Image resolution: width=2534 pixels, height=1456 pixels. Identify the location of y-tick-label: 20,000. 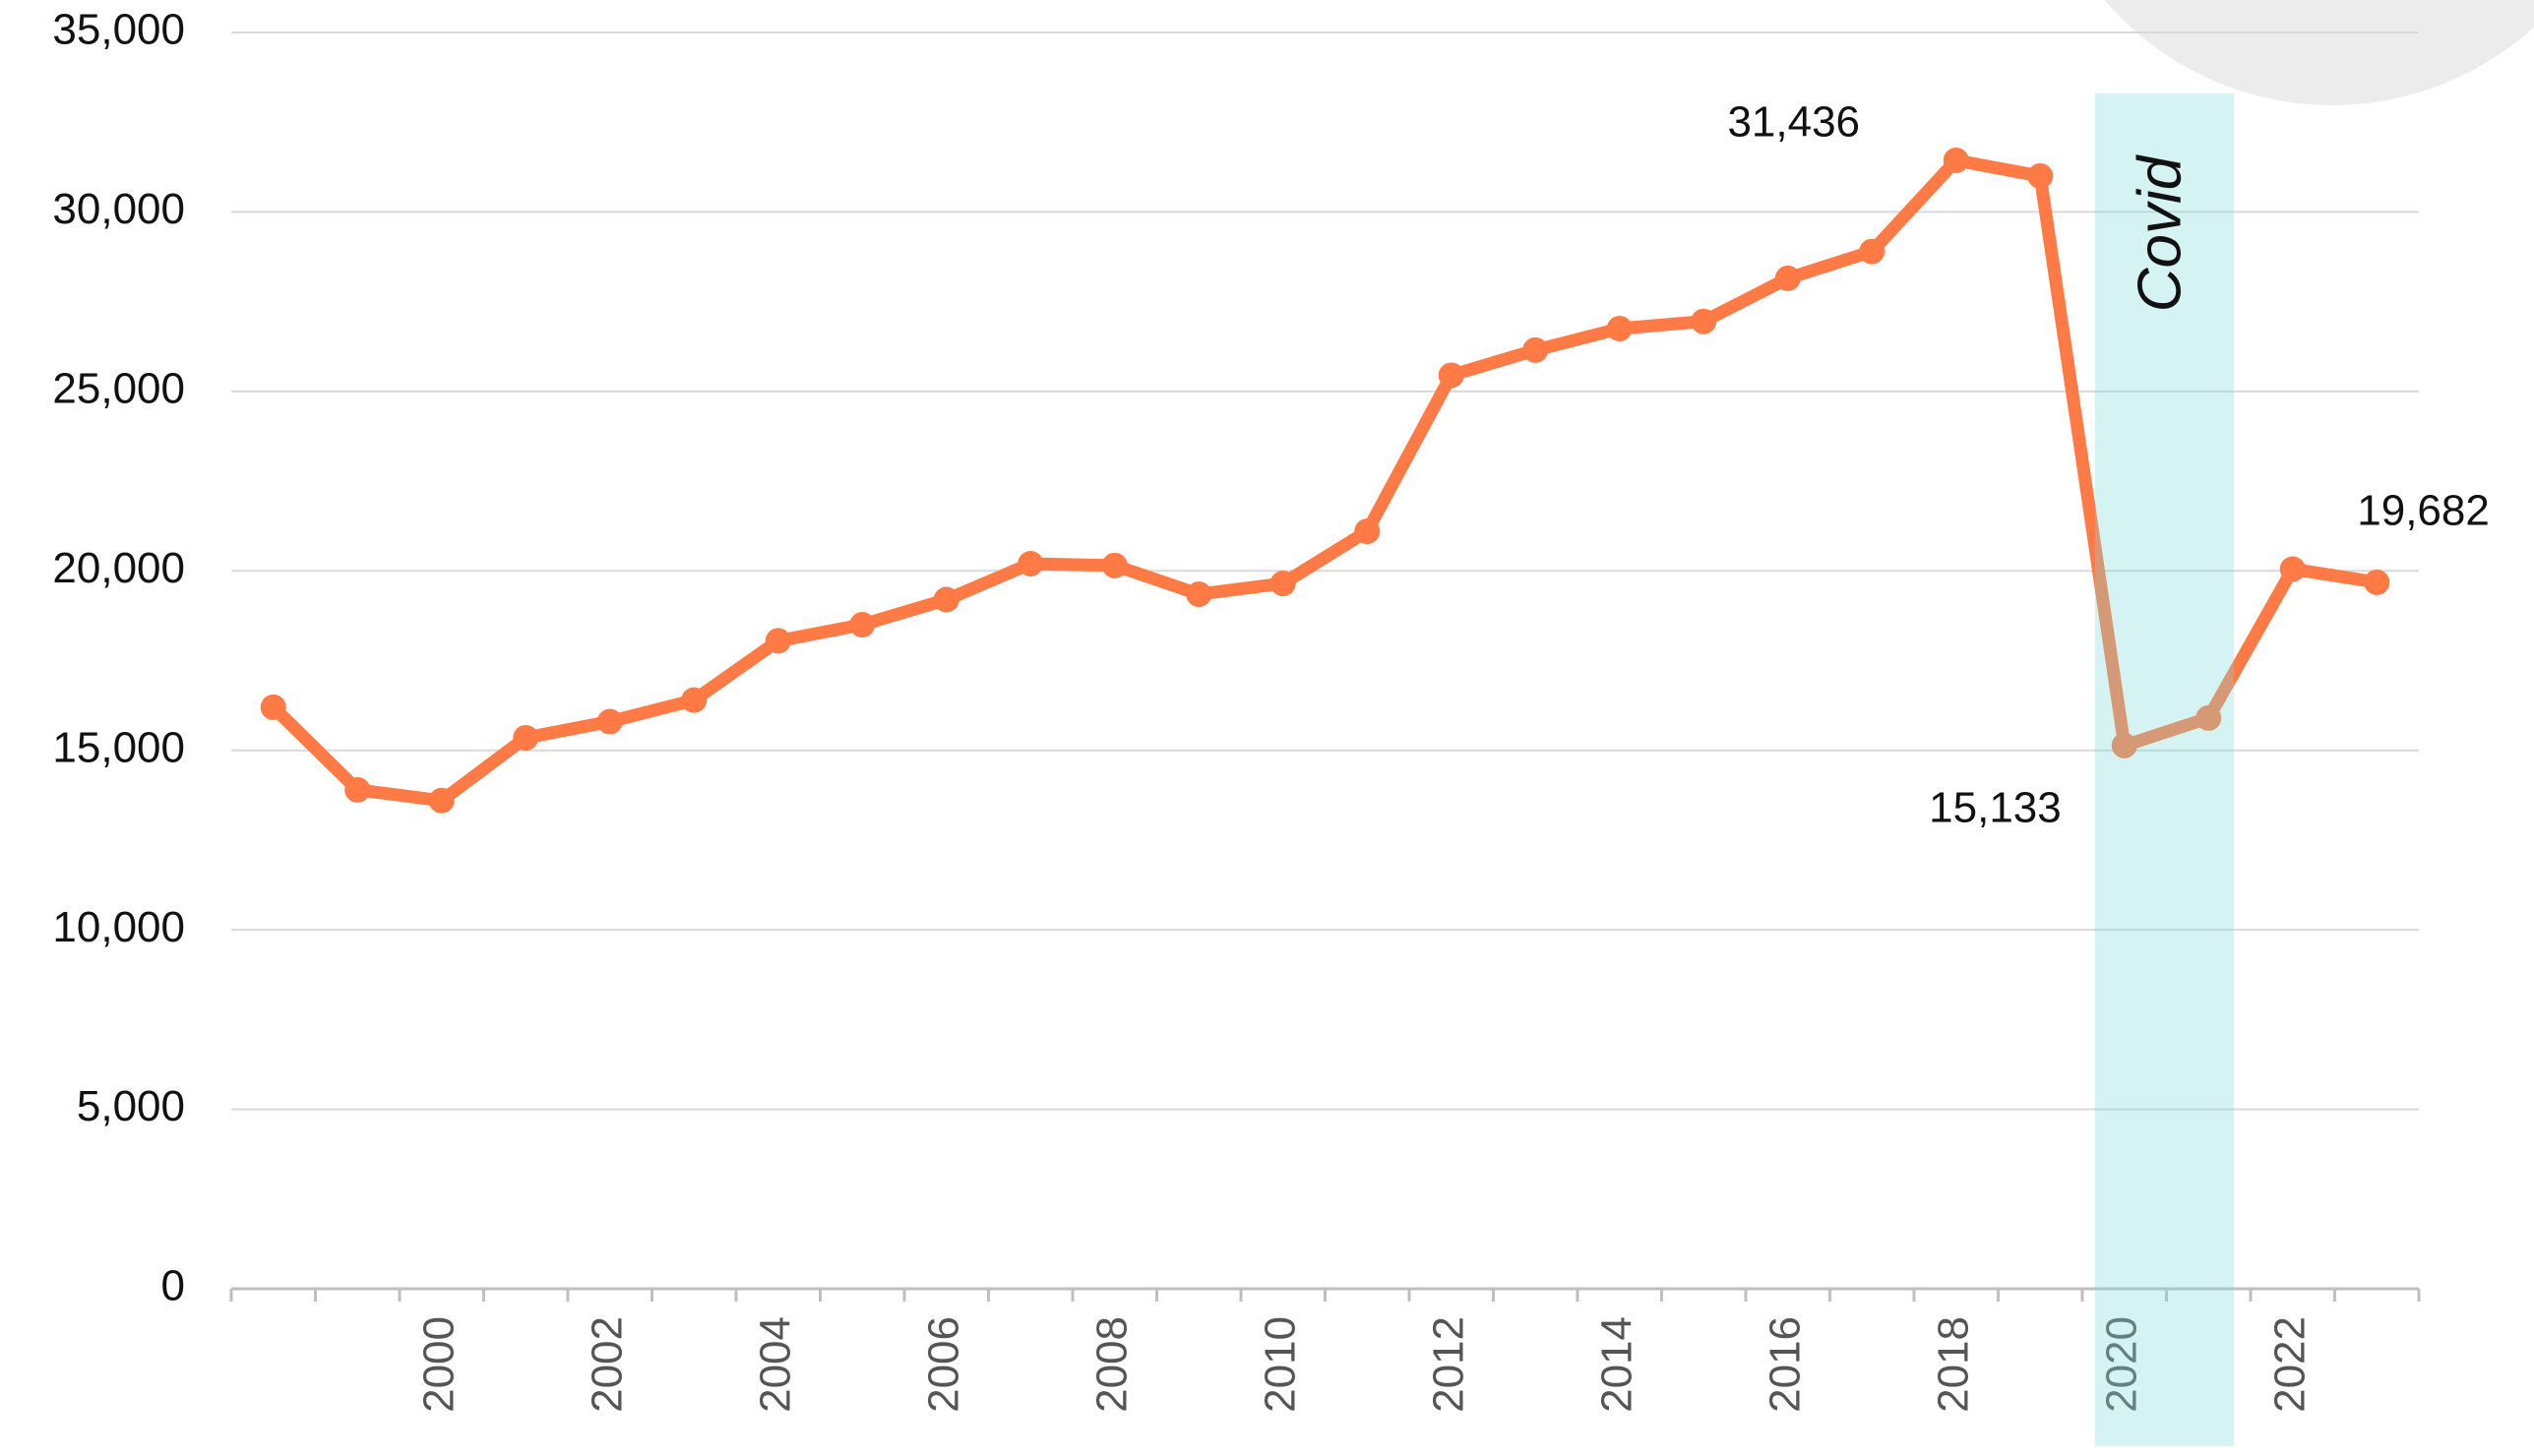
(118, 568).